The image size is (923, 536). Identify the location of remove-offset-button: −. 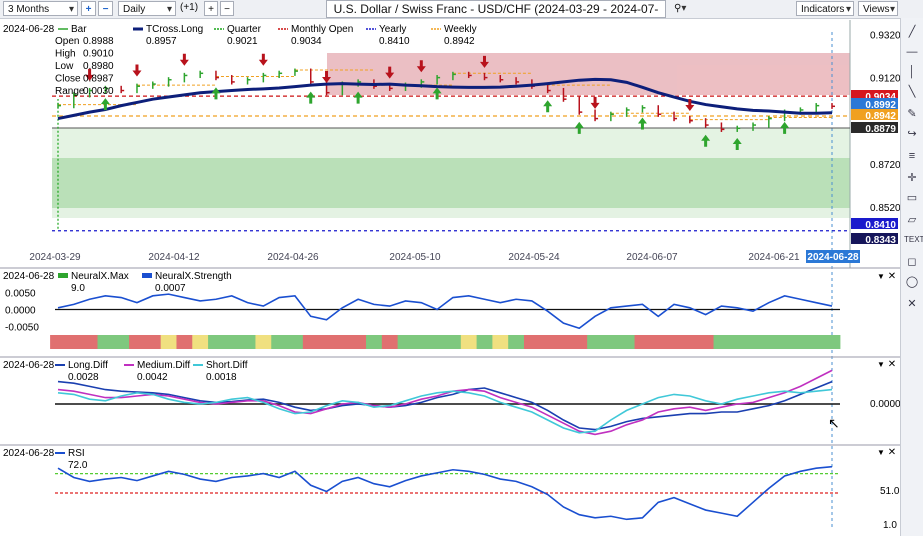
(227, 8).